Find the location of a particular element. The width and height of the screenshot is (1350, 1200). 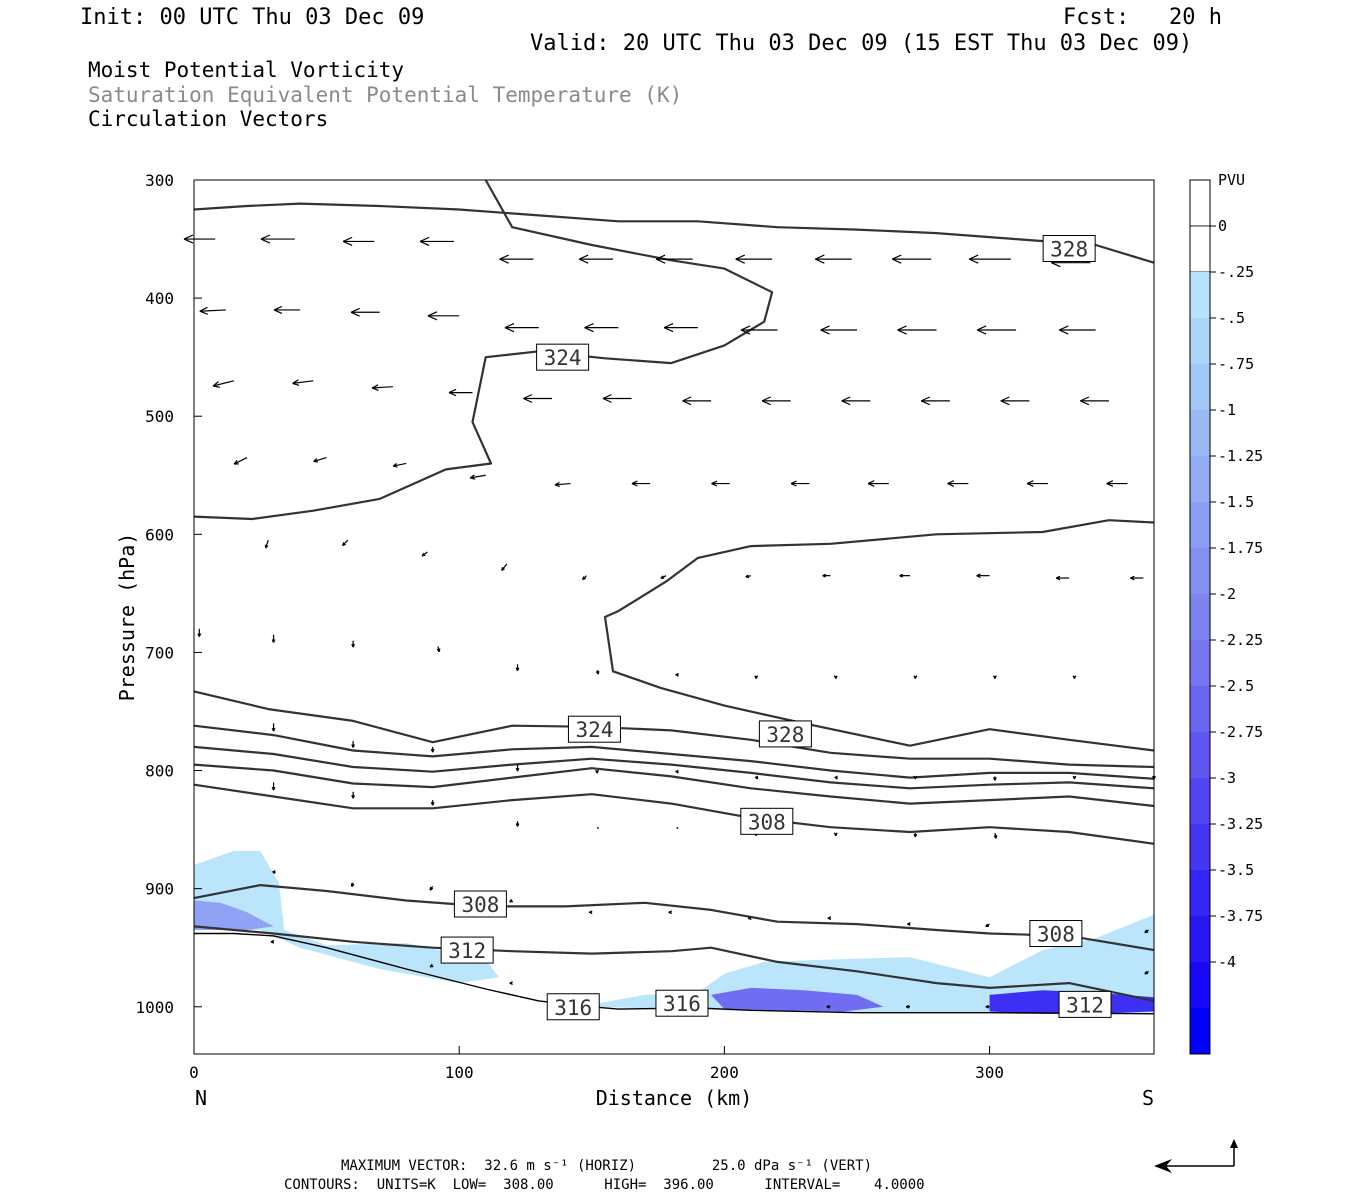

vector-shaft is located at coordinates (562, 484).